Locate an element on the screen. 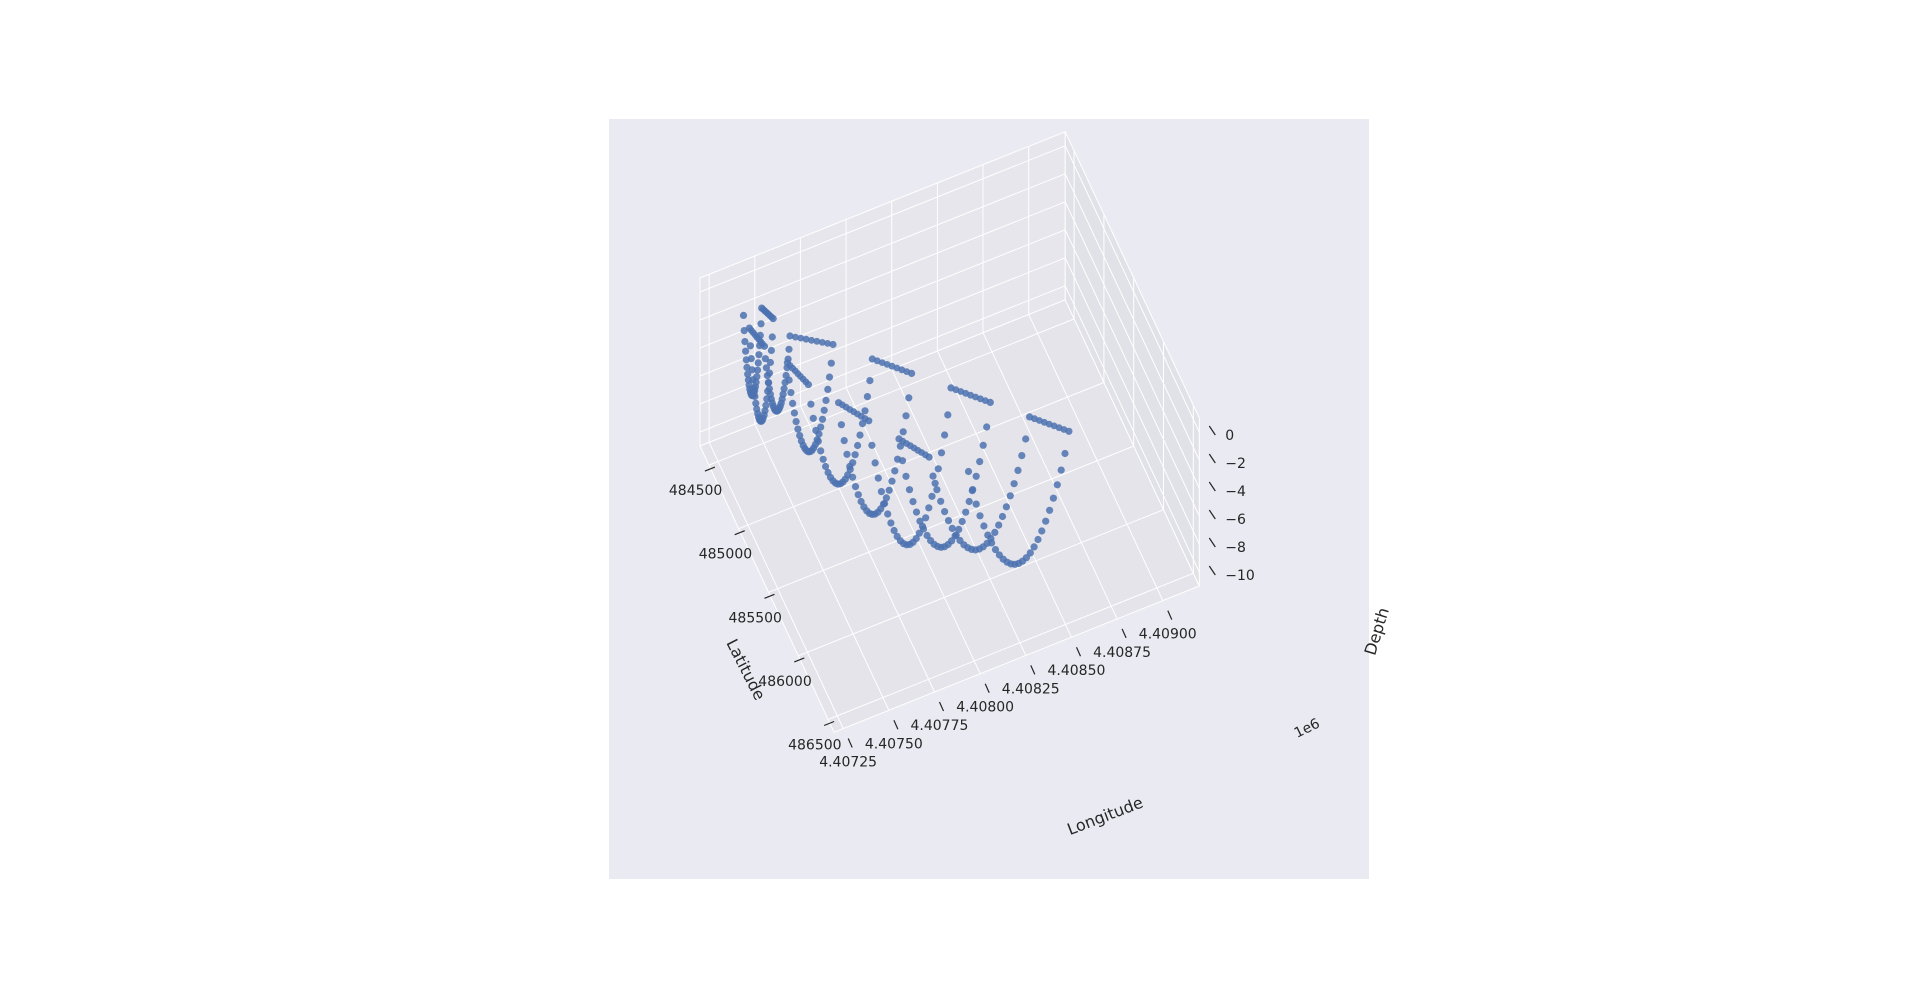 This screenshot has height=982, width=1920. z-tick-label: −2 is located at coordinates (1235, 464).